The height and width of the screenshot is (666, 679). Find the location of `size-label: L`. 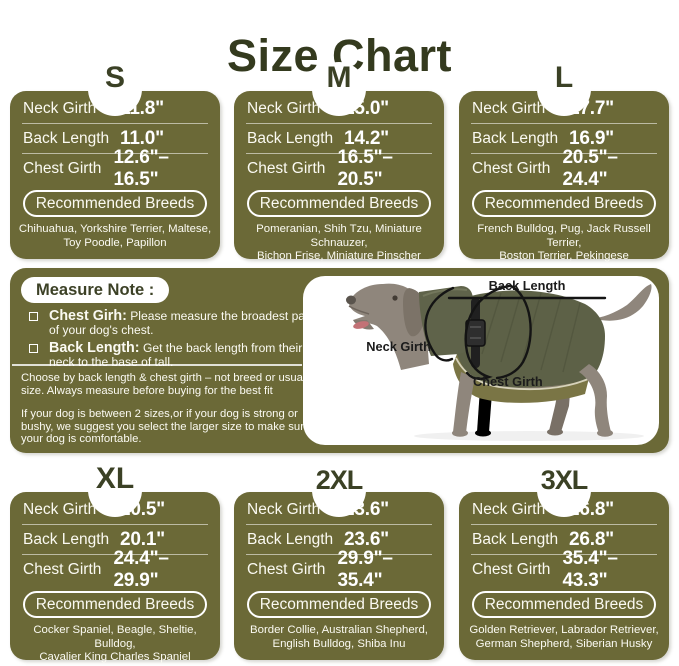

size-label: L is located at coordinates (564, 77).